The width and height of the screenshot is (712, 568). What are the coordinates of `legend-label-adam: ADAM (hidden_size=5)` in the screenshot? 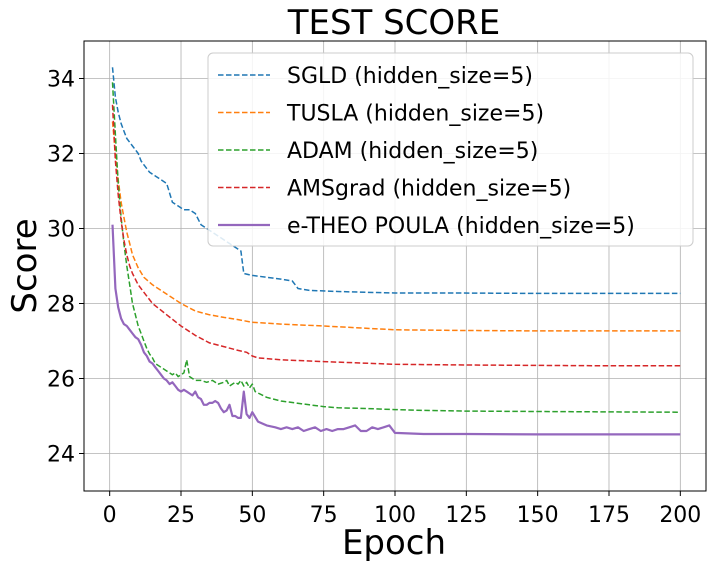 It's located at (412, 151).